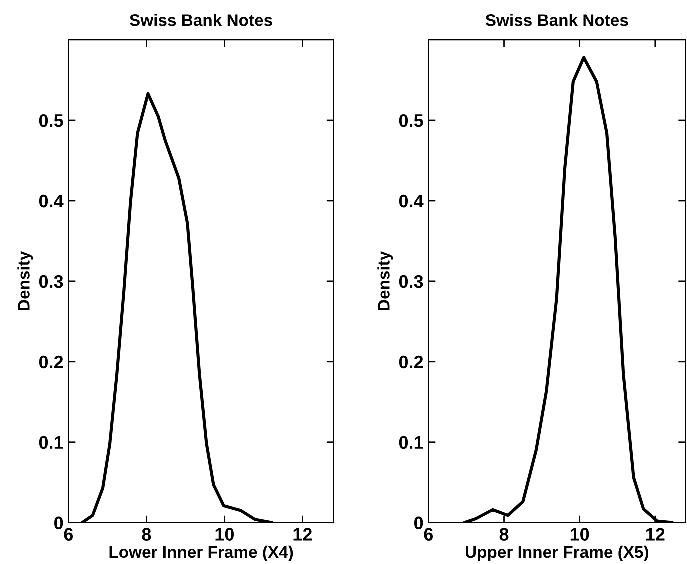 The height and width of the screenshot is (564, 687). Describe the element at coordinates (202, 554) in the screenshot. I see `x-axis-title: Lower Inner Frame (X4)` at that location.